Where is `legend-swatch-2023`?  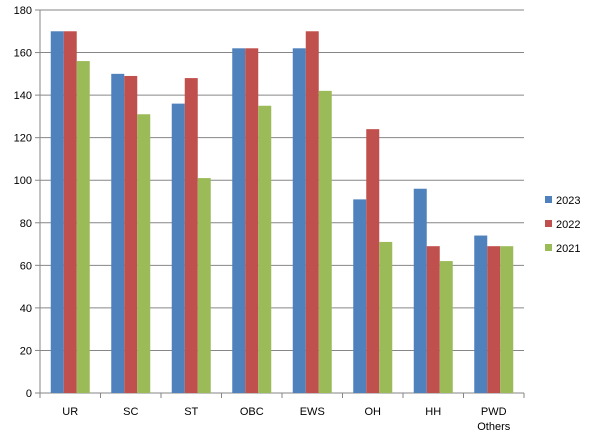 legend-swatch-2023 is located at coordinates (548, 199).